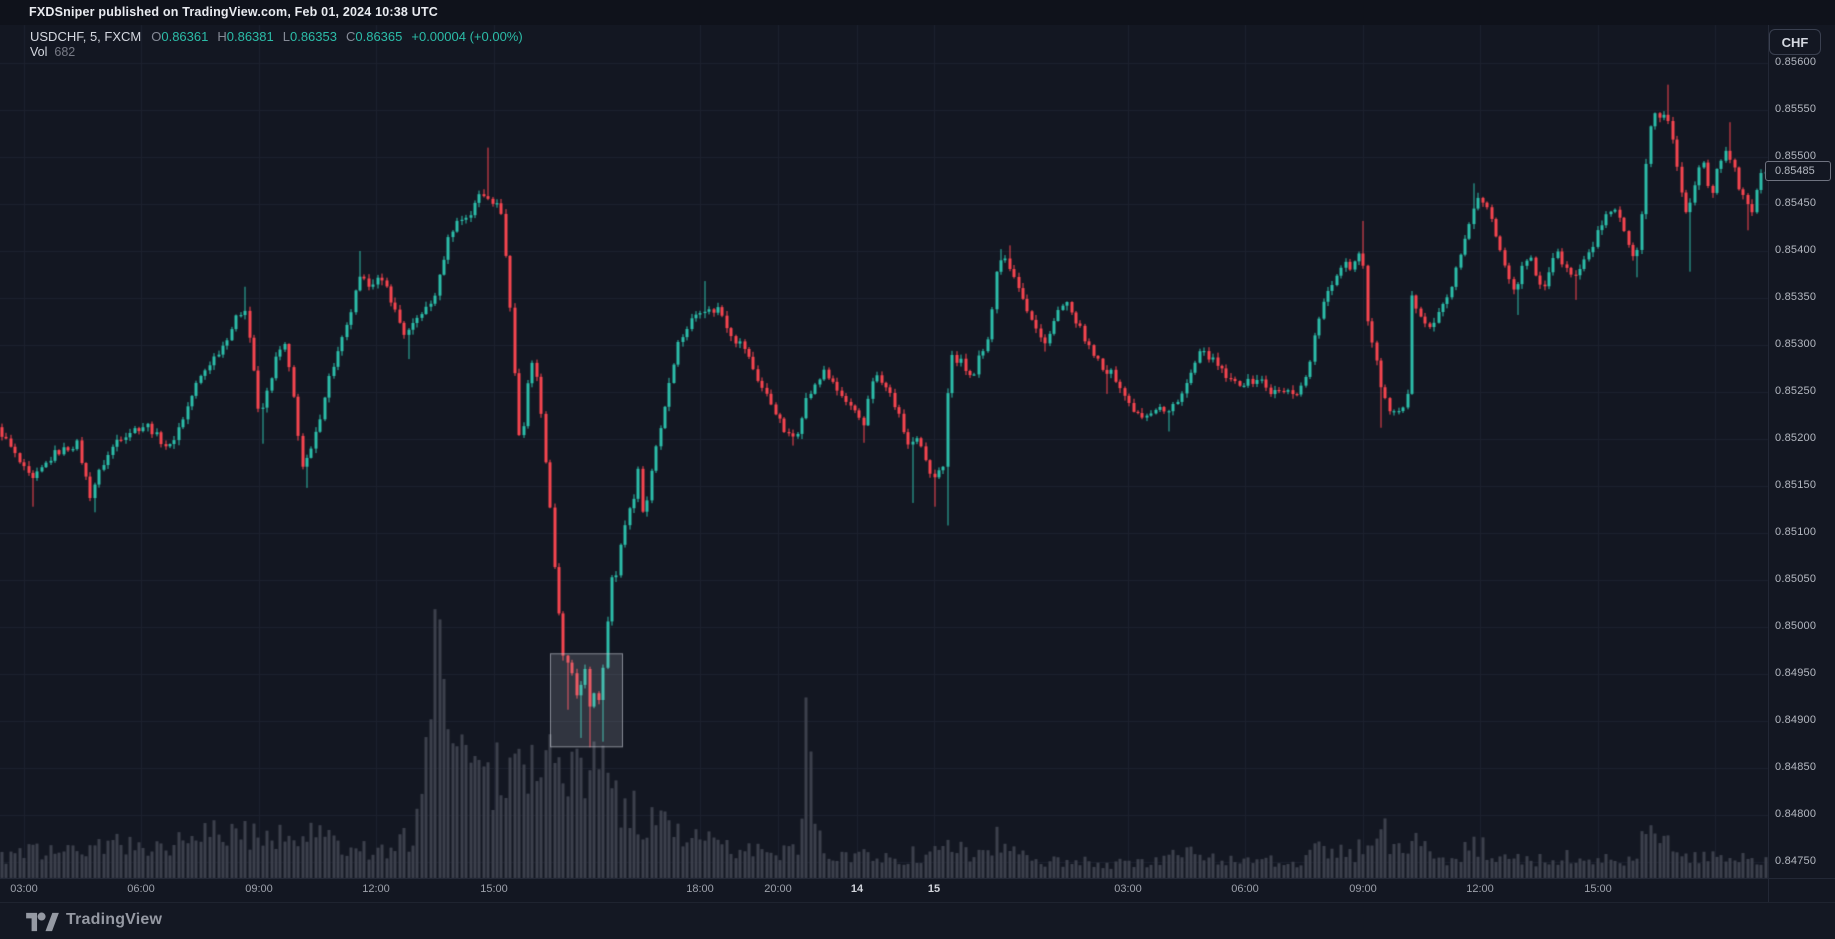 The image size is (1835, 939). What do you see at coordinates (52, 52) in the screenshot?
I see `volume-legend: Vol 682` at bounding box center [52, 52].